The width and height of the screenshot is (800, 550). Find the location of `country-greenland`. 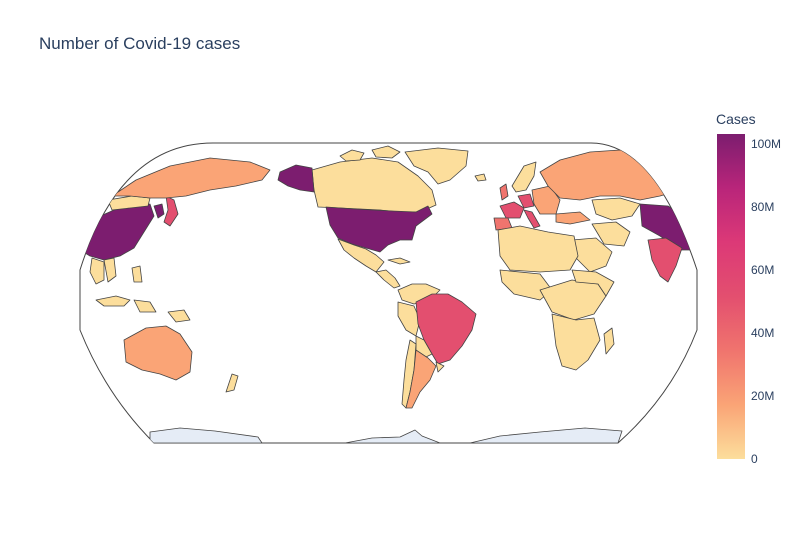

country-greenland is located at coordinates (436, 166).